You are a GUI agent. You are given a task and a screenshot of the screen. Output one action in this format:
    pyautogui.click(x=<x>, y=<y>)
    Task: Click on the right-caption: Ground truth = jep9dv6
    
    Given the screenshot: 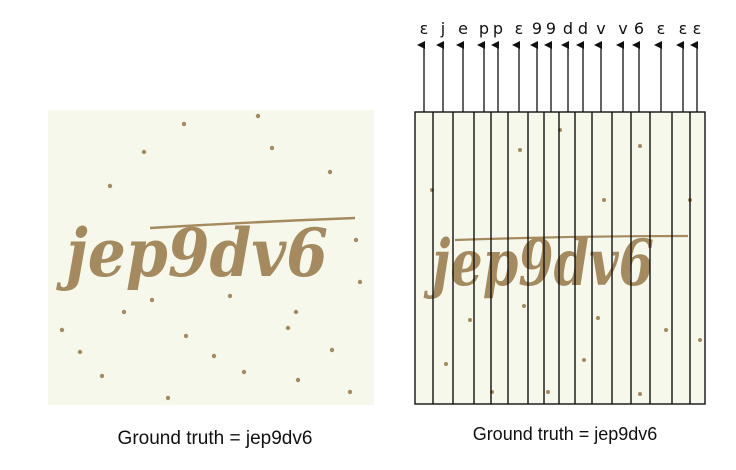 What is the action you would take?
    pyautogui.click(x=565, y=434)
    